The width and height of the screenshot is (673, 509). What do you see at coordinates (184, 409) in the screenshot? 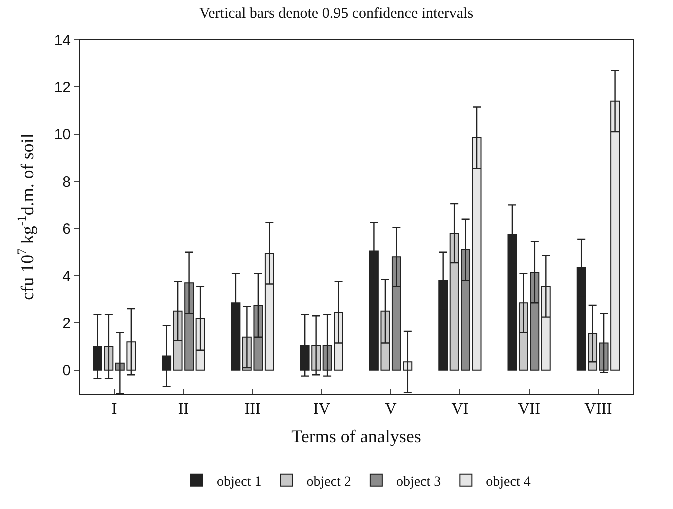
I see `x-tick-label: II` at bounding box center [184, 409].